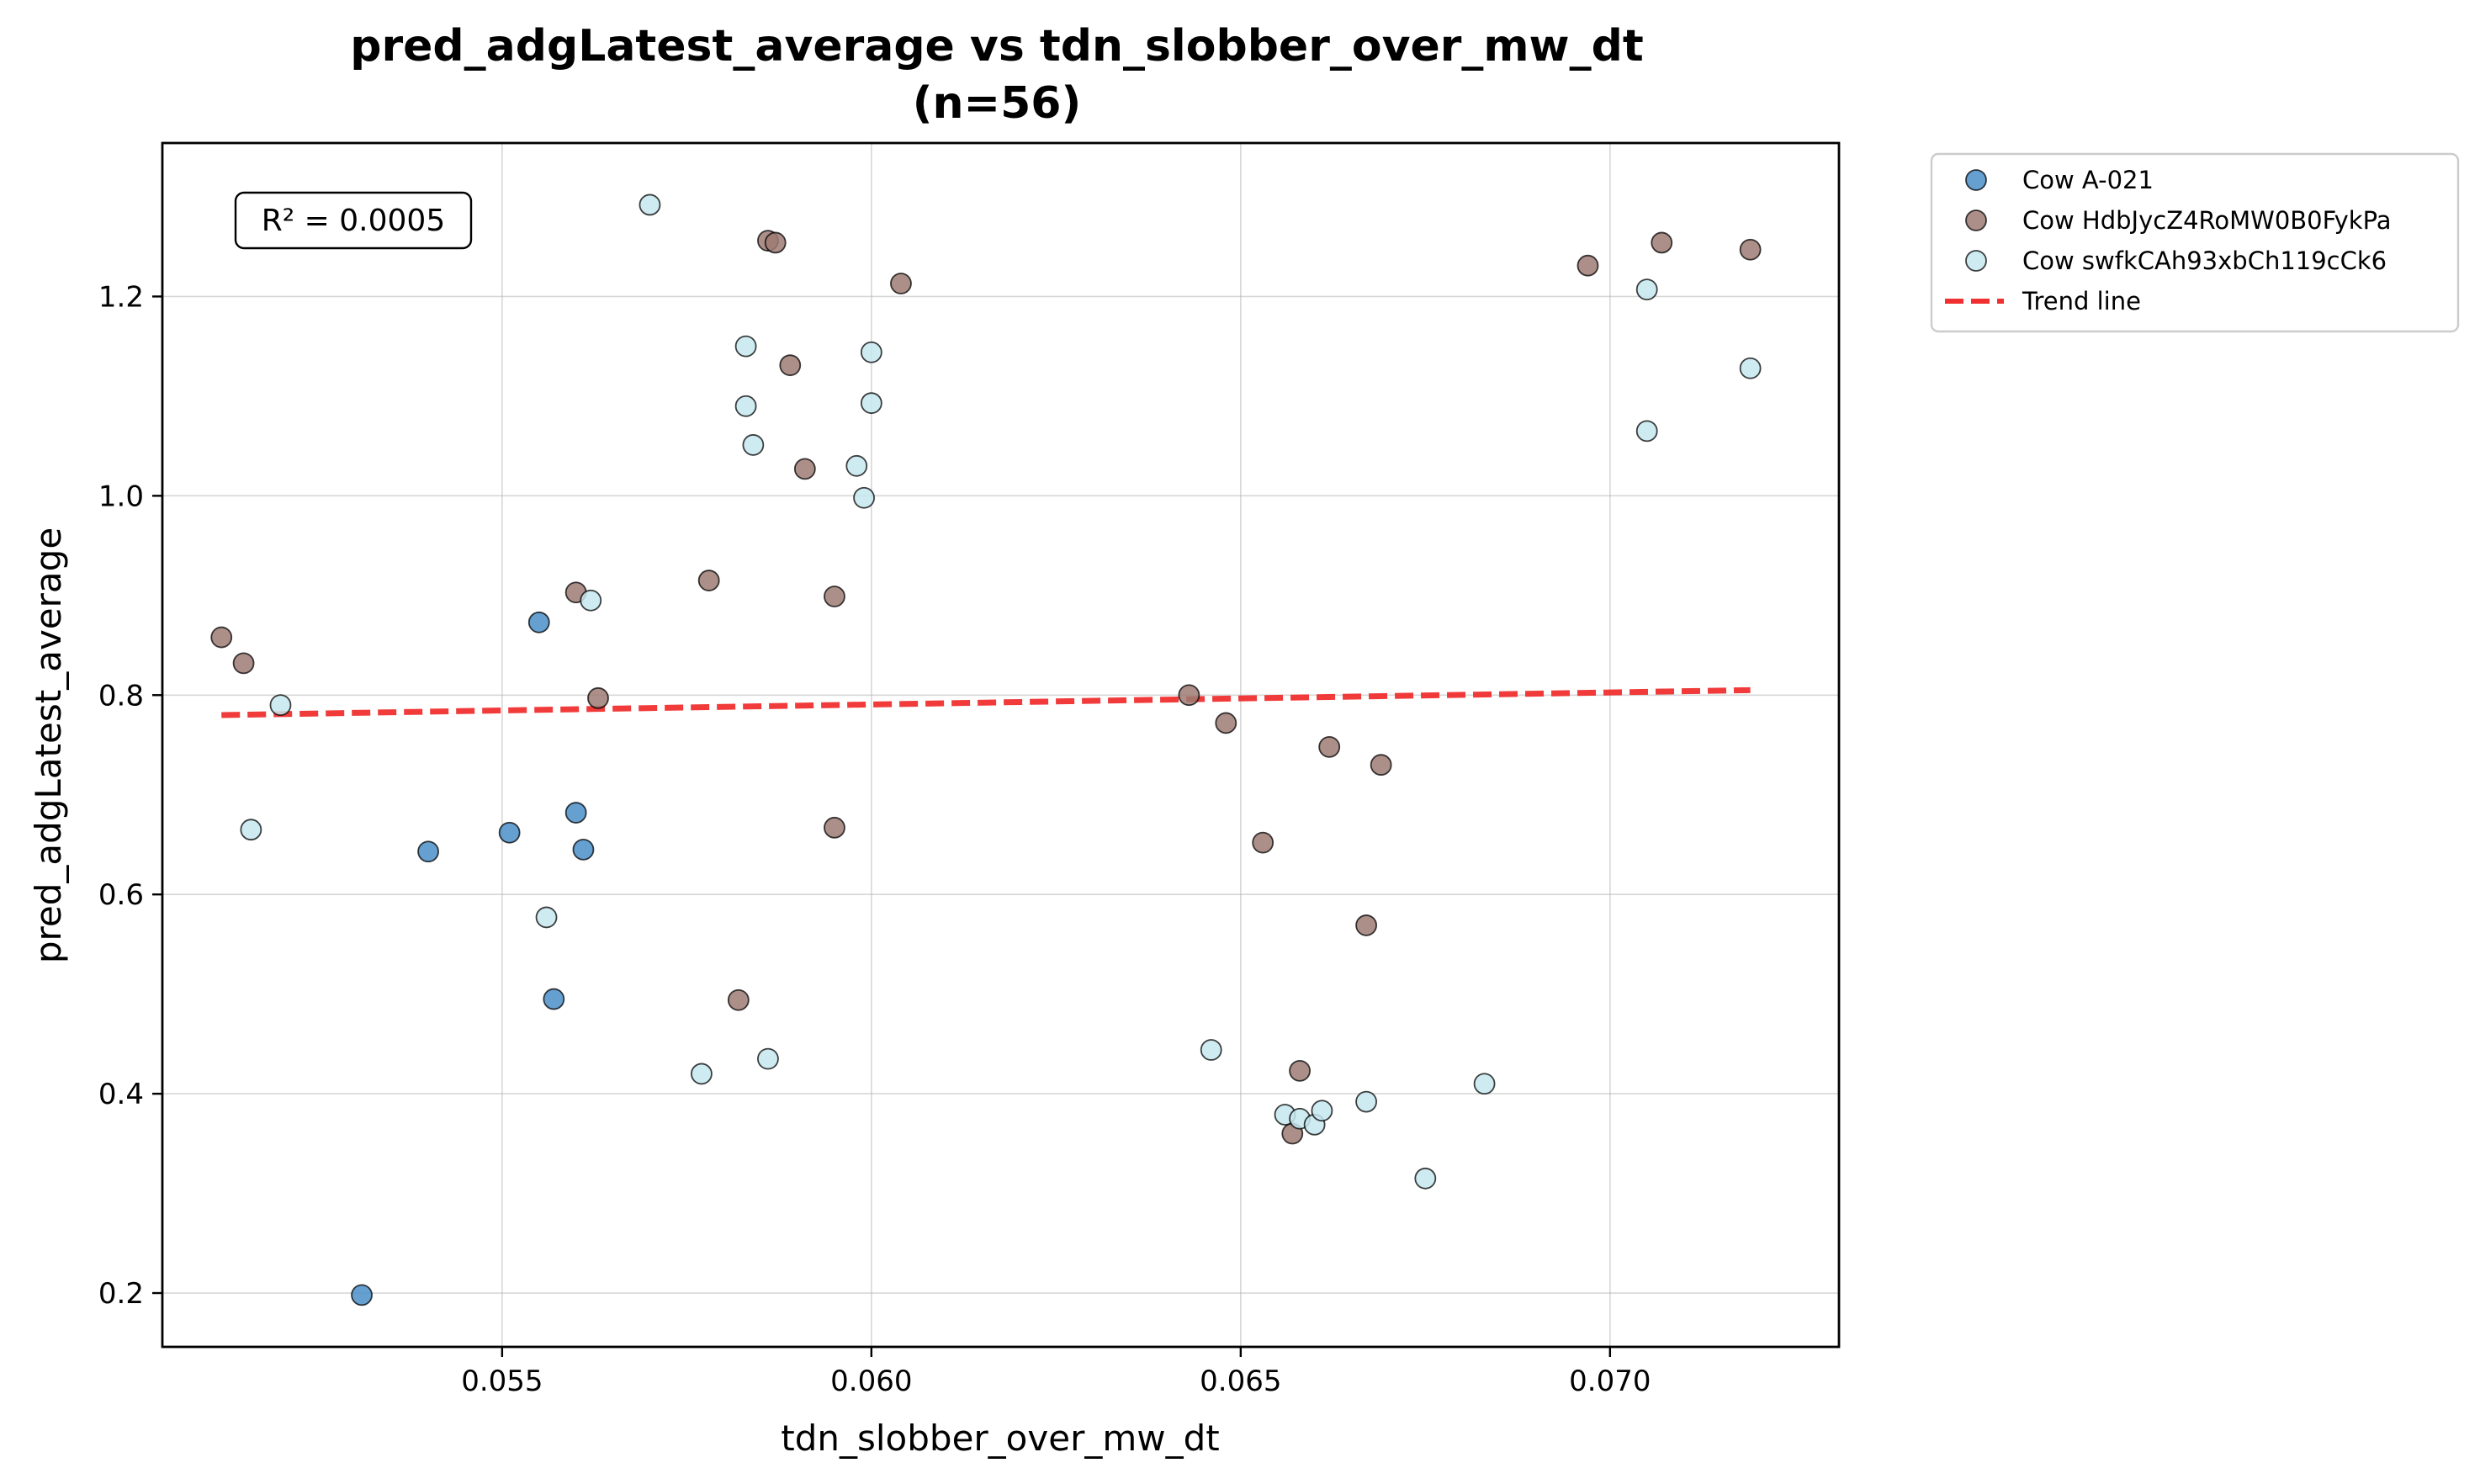  Describe the element at coordinates (997, 103) in the screenshot. I see `chart-subtitle: (n=56)` at that location.